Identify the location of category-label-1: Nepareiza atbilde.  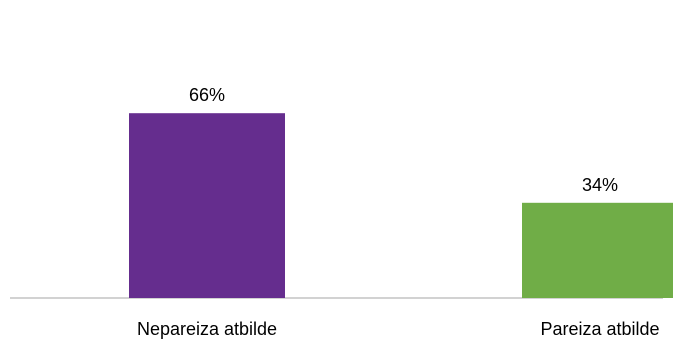
(207, 329).